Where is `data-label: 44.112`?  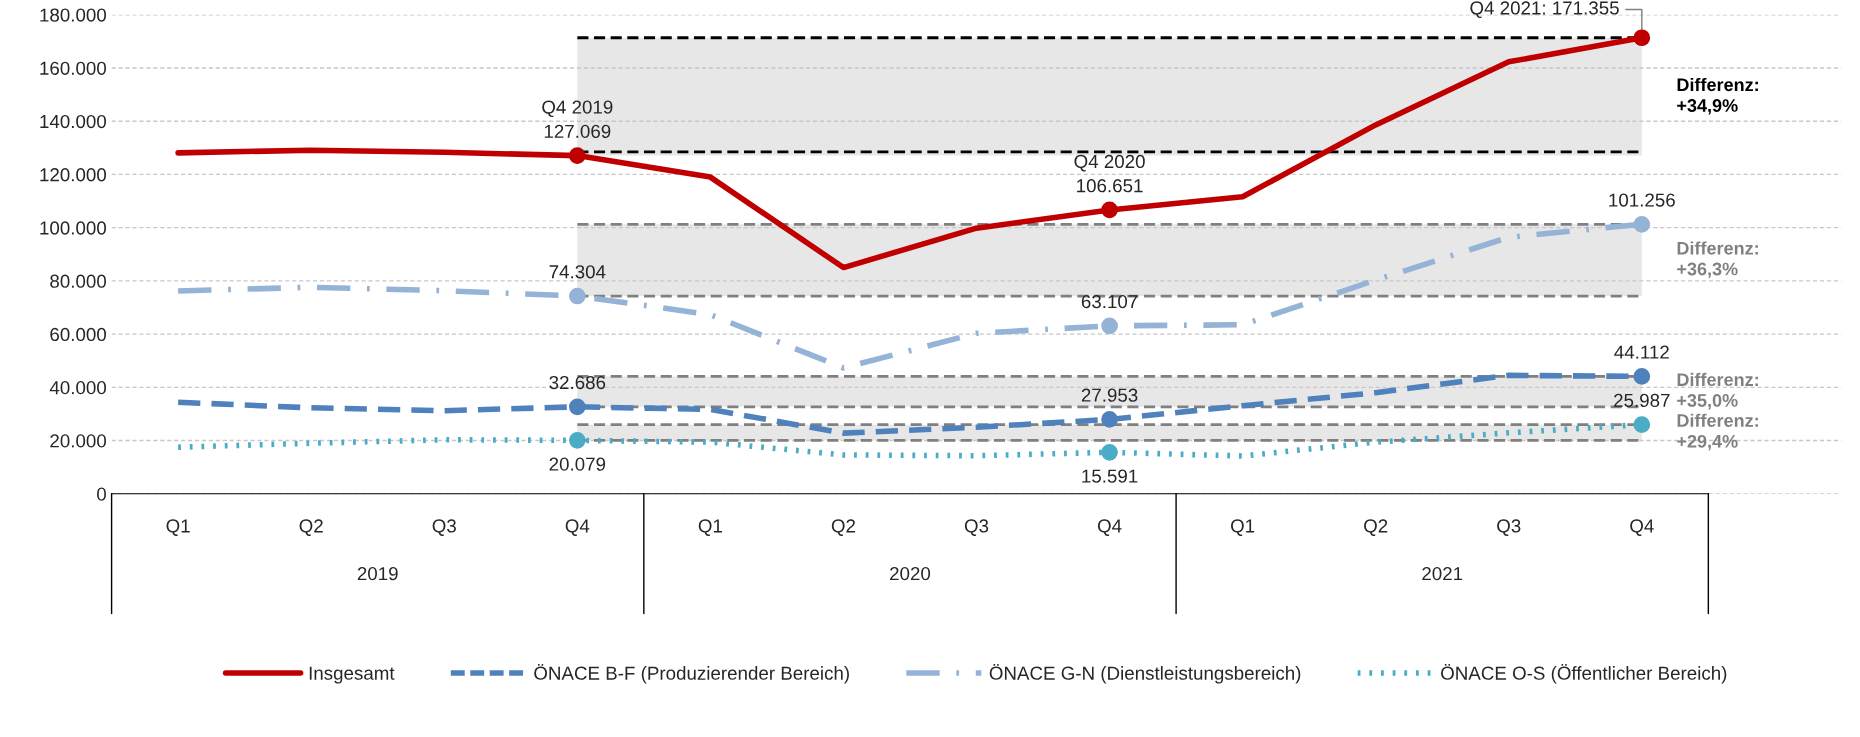 data-label: 44.112 is located at coordinates (1641, 352).